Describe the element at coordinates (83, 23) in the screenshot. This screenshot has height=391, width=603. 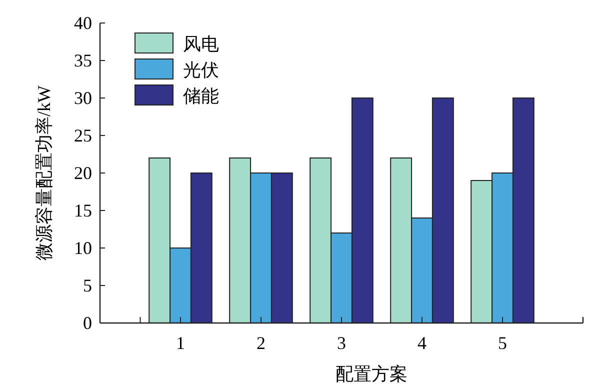
I see `y-tick-label: 40` at that location.